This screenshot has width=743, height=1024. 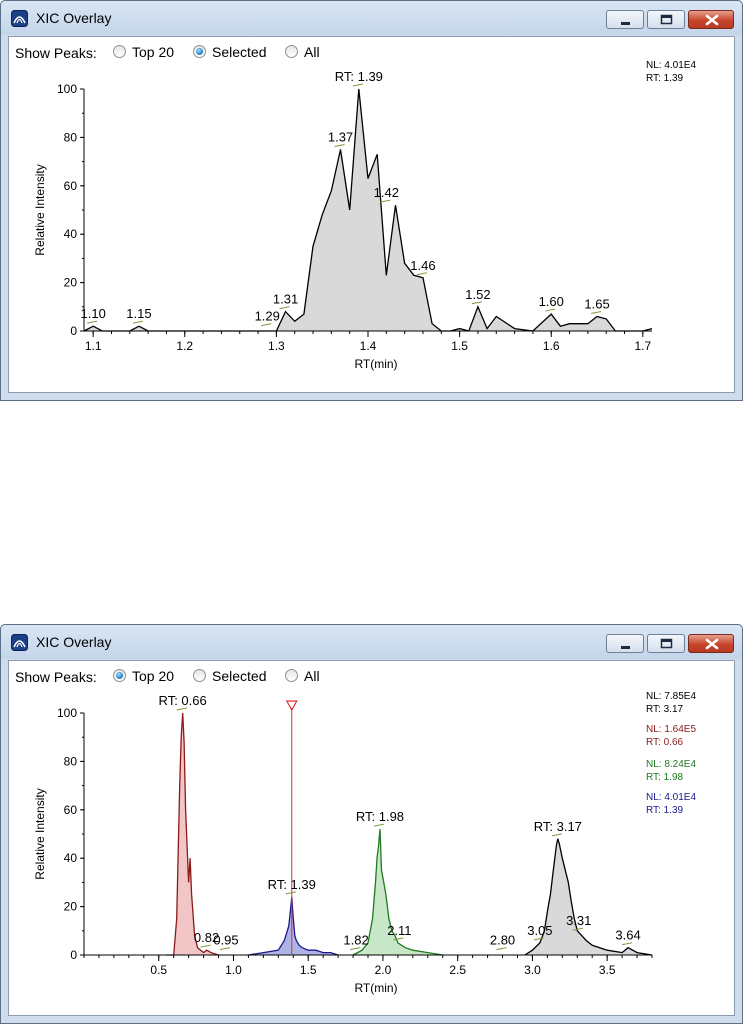 I want to click on peak-label: 1.65, so click(x=596, y=303).